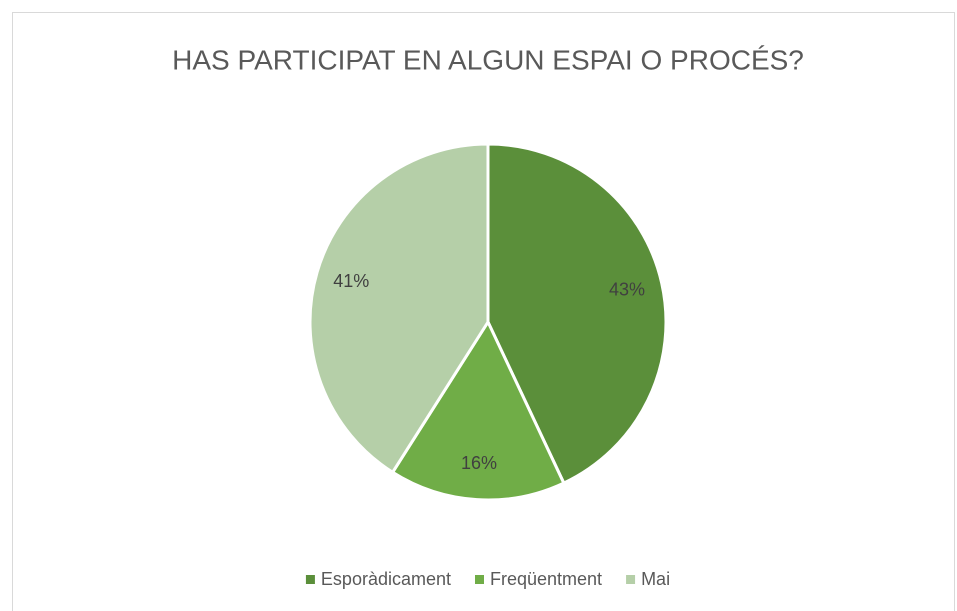 This screenshot has width=957, height=611. What do you see at coordinates (627, 290) in the screenshot?
I see `data-label: 43%` at bounding box center [627, 290].